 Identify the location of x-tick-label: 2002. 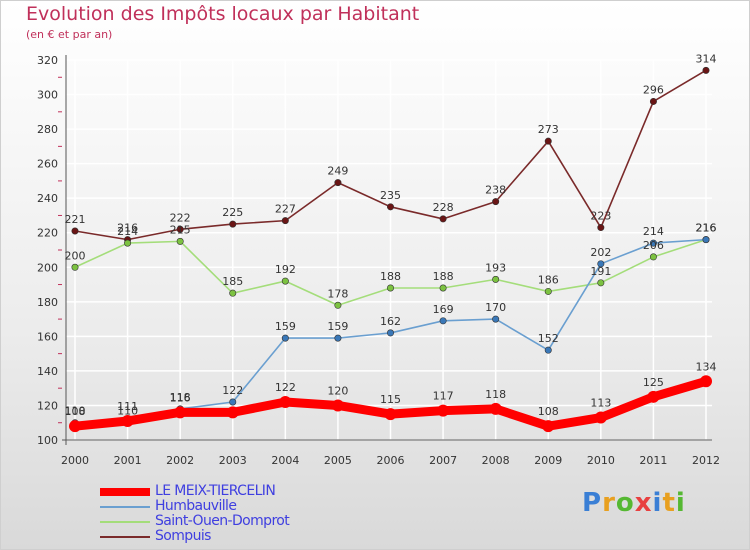
(180, 460).